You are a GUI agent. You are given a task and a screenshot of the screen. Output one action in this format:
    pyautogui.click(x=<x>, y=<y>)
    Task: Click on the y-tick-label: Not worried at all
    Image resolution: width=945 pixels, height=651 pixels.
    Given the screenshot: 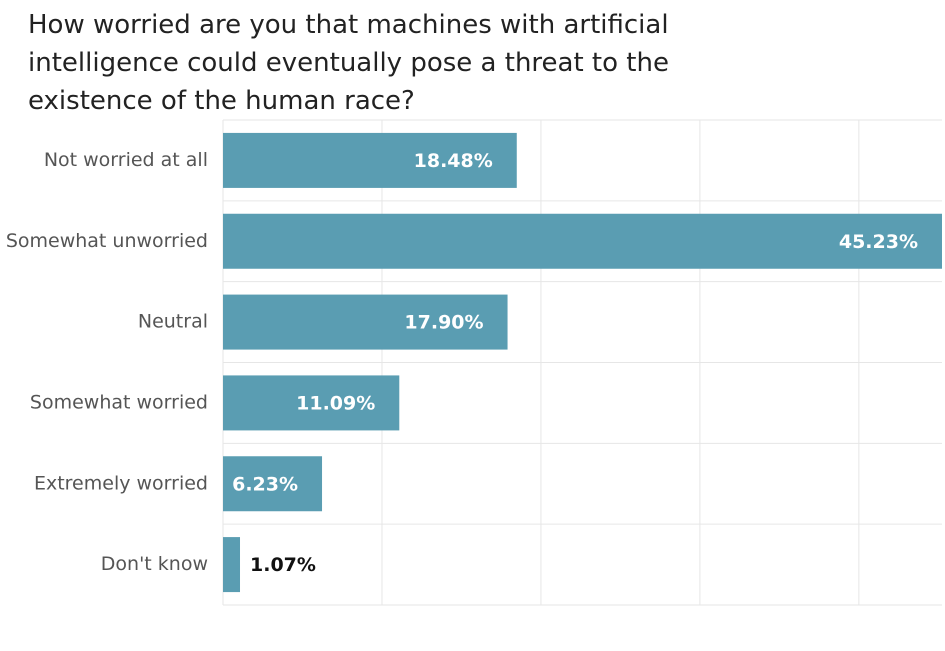 What is the action you would take?
    pyautogui.click(x=126, y=160)
    